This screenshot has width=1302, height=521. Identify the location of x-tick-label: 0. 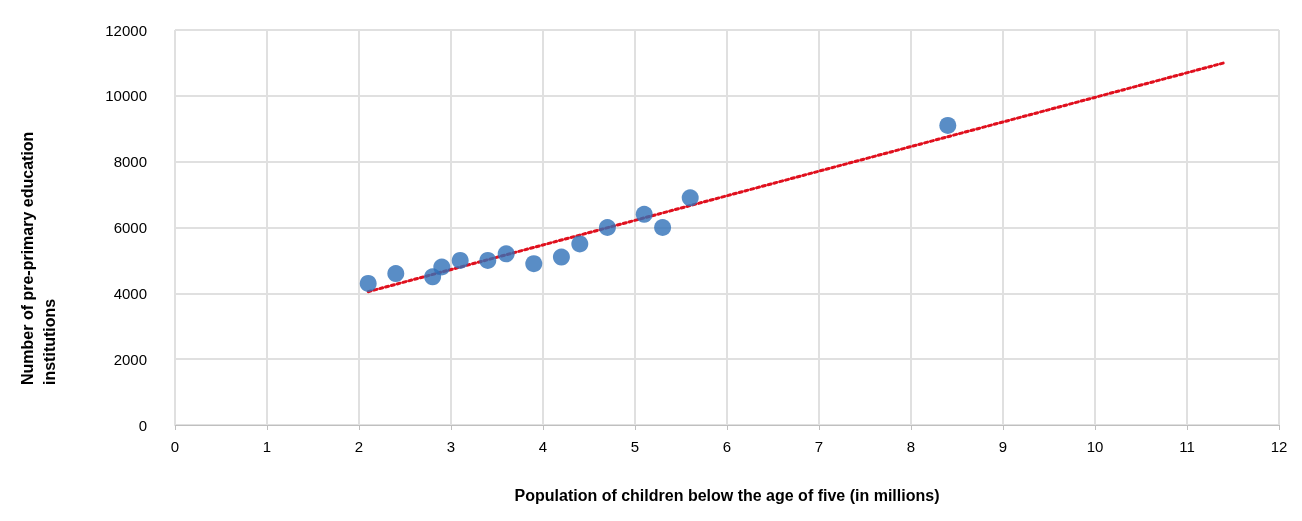
(175, 446).